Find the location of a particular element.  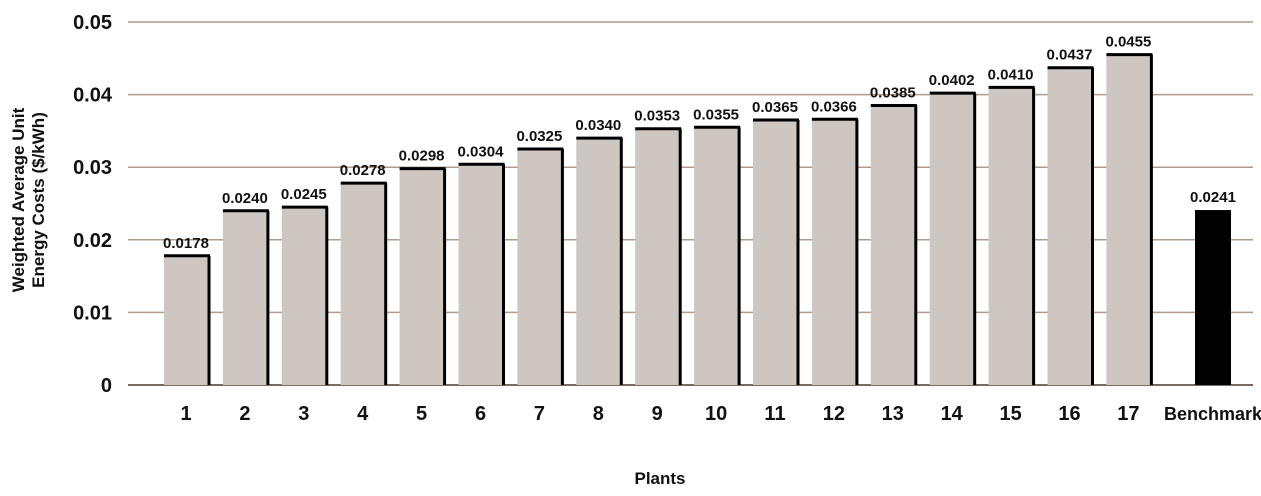

bar-plant-10: 0.0355 is located at coordinates (717, 246).